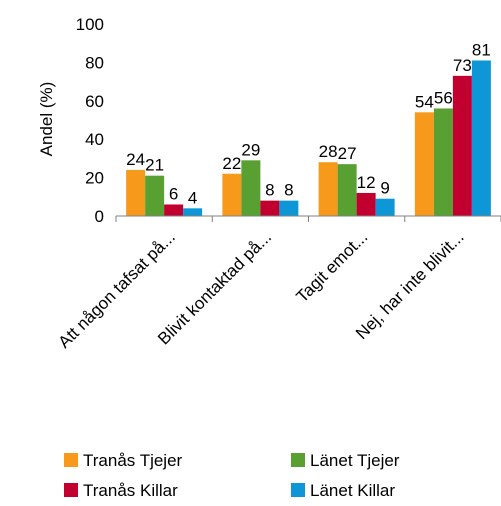 The image size is (501, 506). Describe the element at coordinates (173, 193) in the screenshot. I see `data-label: 6` at that location.